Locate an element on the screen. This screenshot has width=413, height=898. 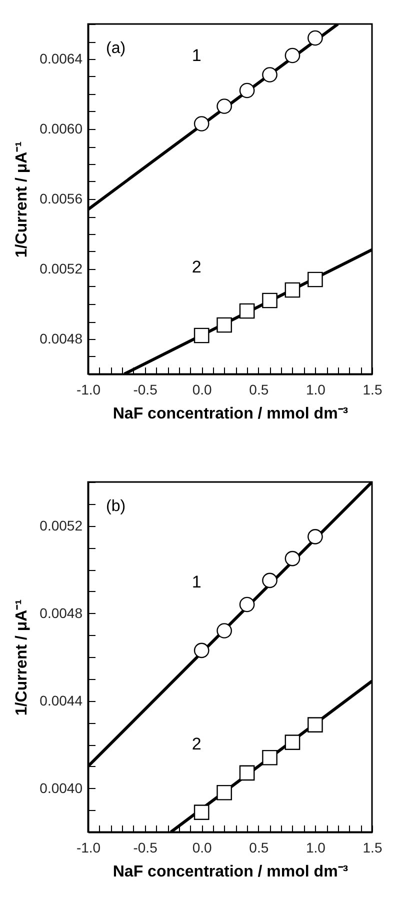
y-tick-label: 0.0060 is located at coordinates (61, 128).